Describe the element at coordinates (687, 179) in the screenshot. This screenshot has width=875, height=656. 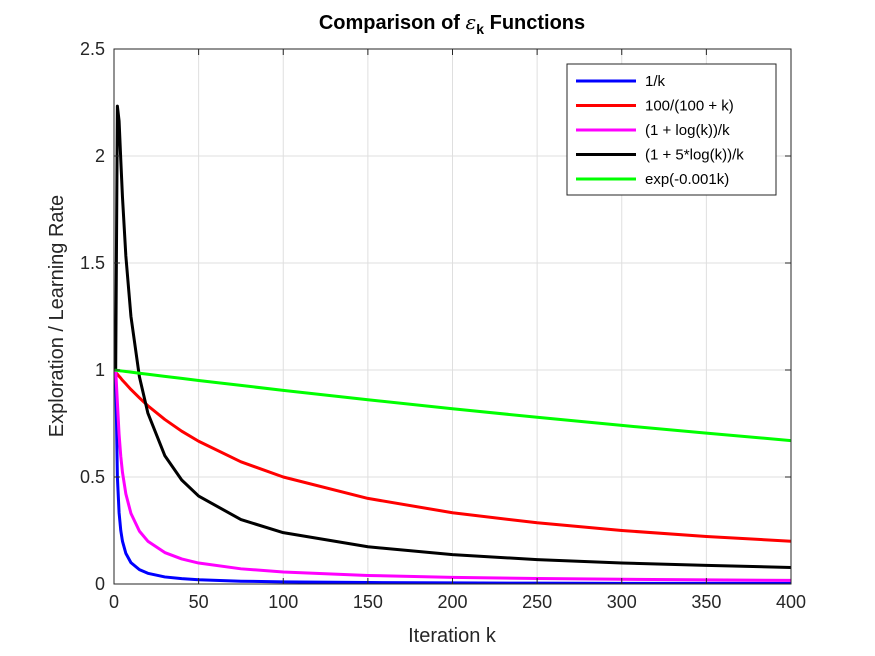
I see `legend-label: exp(-0.001k)` at that location.